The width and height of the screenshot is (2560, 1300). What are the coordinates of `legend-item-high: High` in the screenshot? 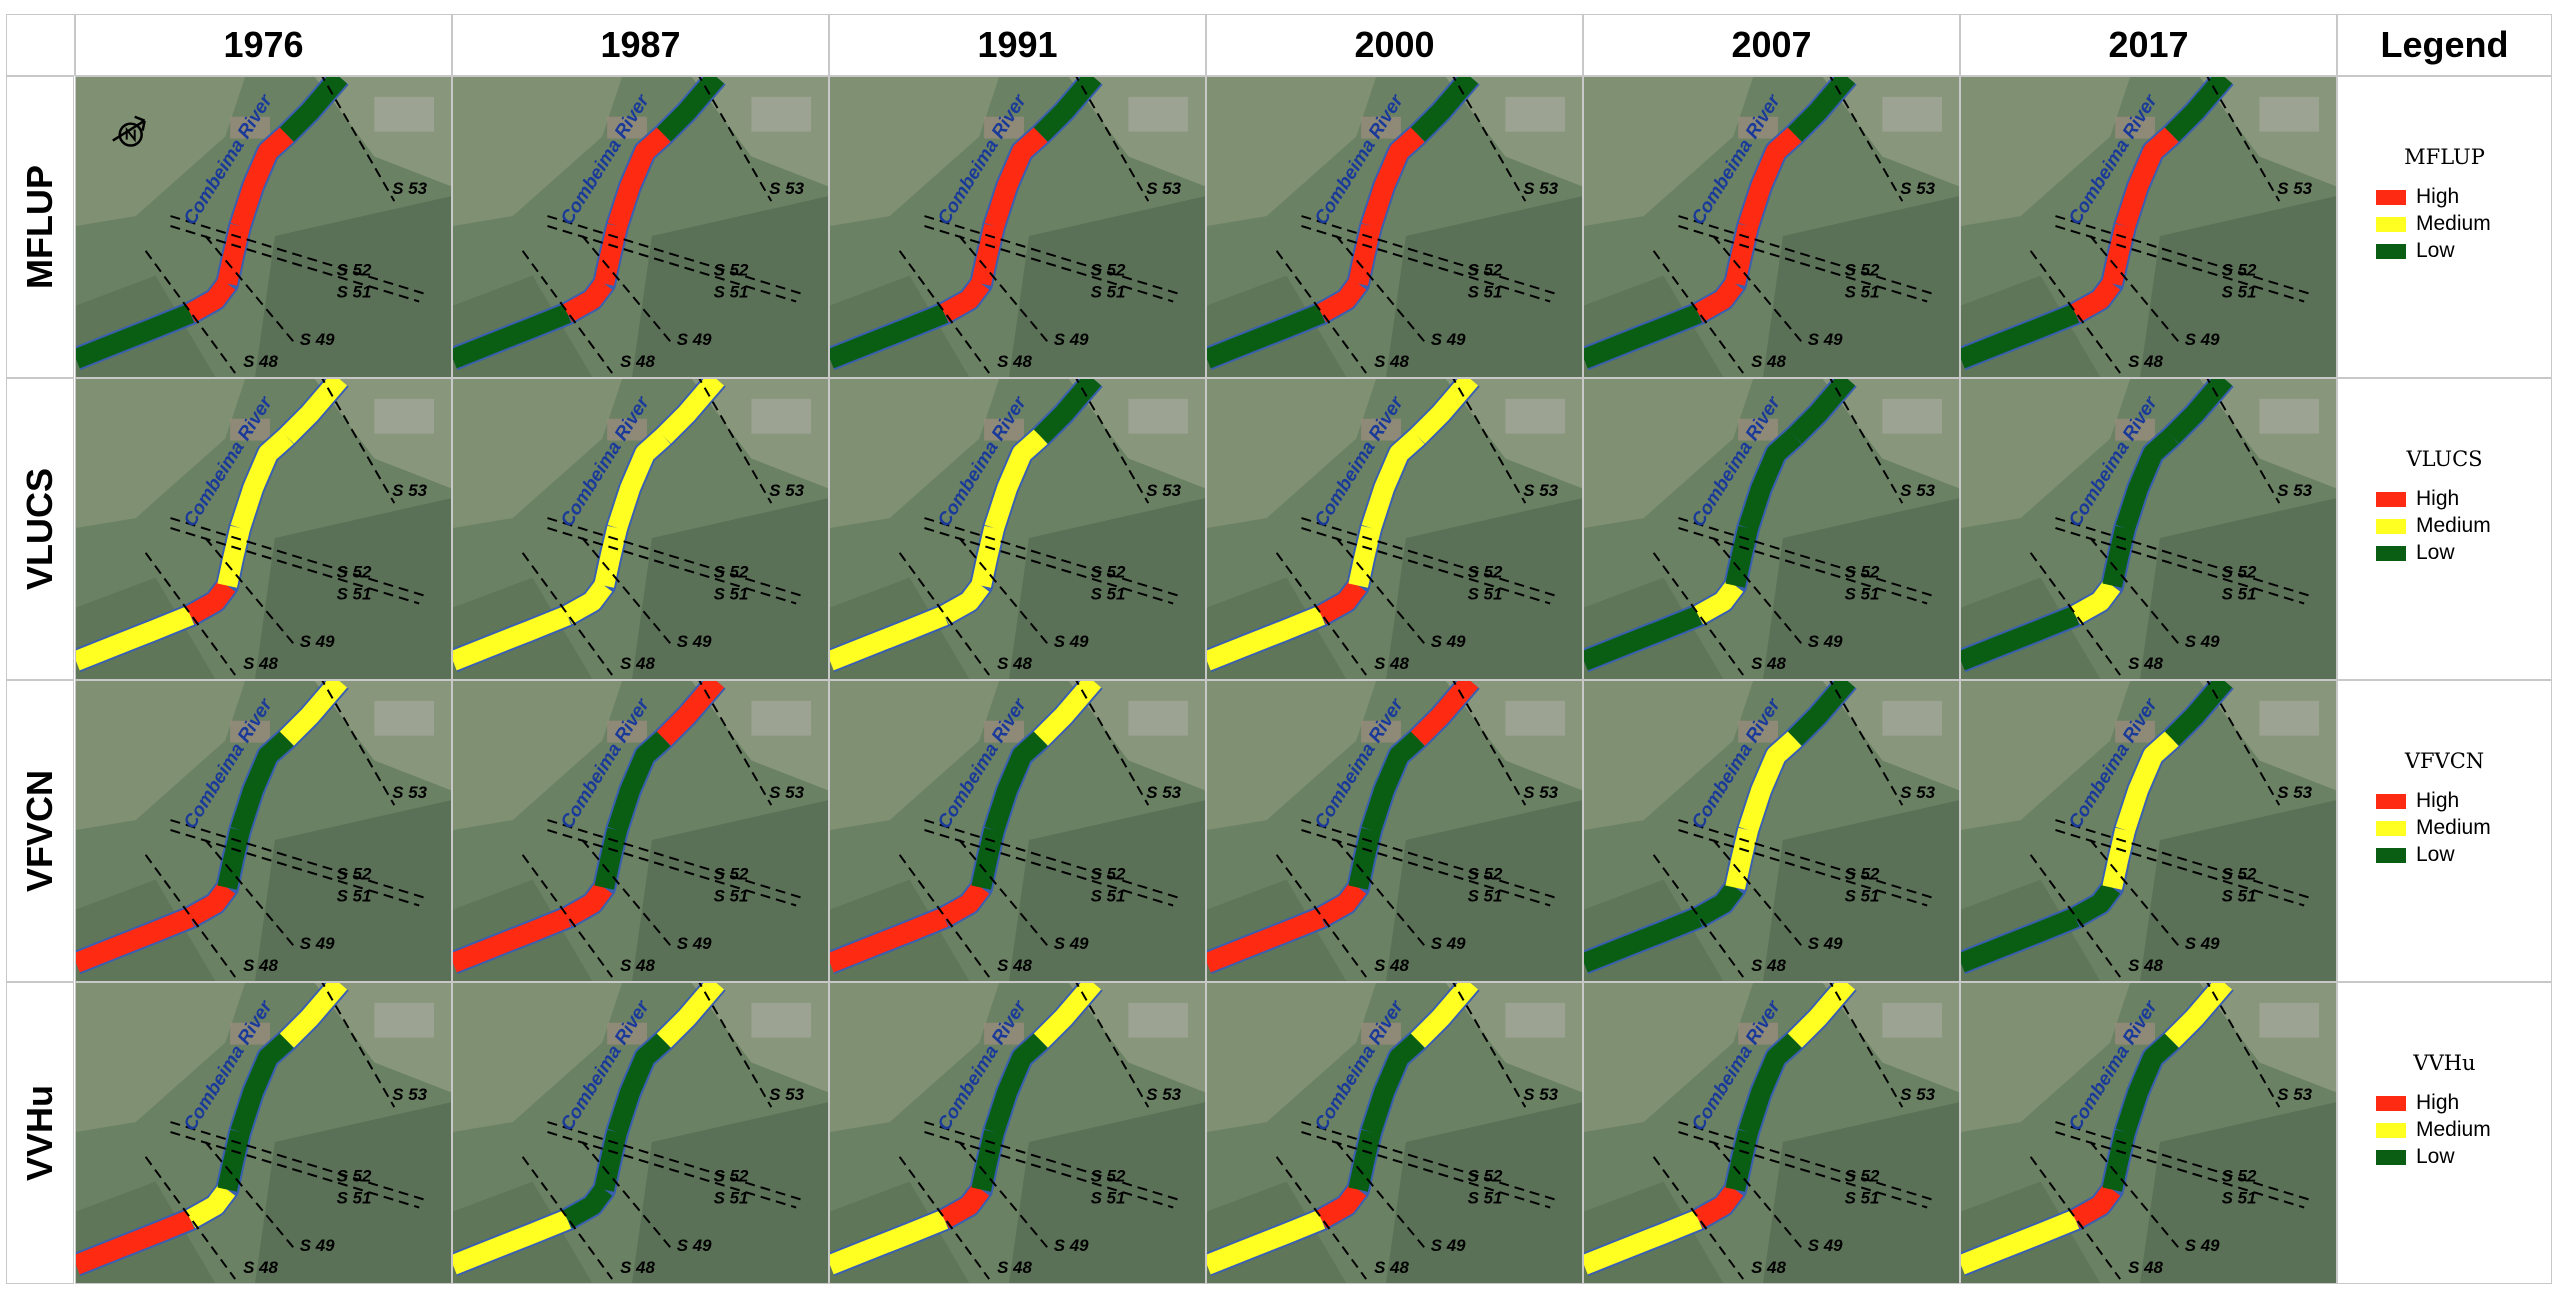 It's located at (2417, 499).